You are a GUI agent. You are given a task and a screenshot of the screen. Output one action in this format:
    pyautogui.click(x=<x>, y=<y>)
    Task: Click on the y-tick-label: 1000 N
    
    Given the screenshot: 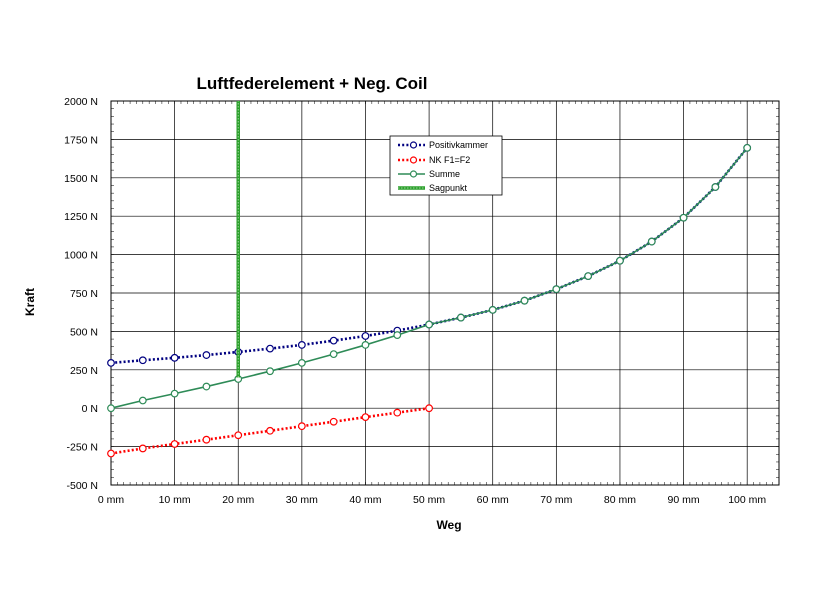 What is the action you would take?
    pyautogui.click(x=81, y=256)
    